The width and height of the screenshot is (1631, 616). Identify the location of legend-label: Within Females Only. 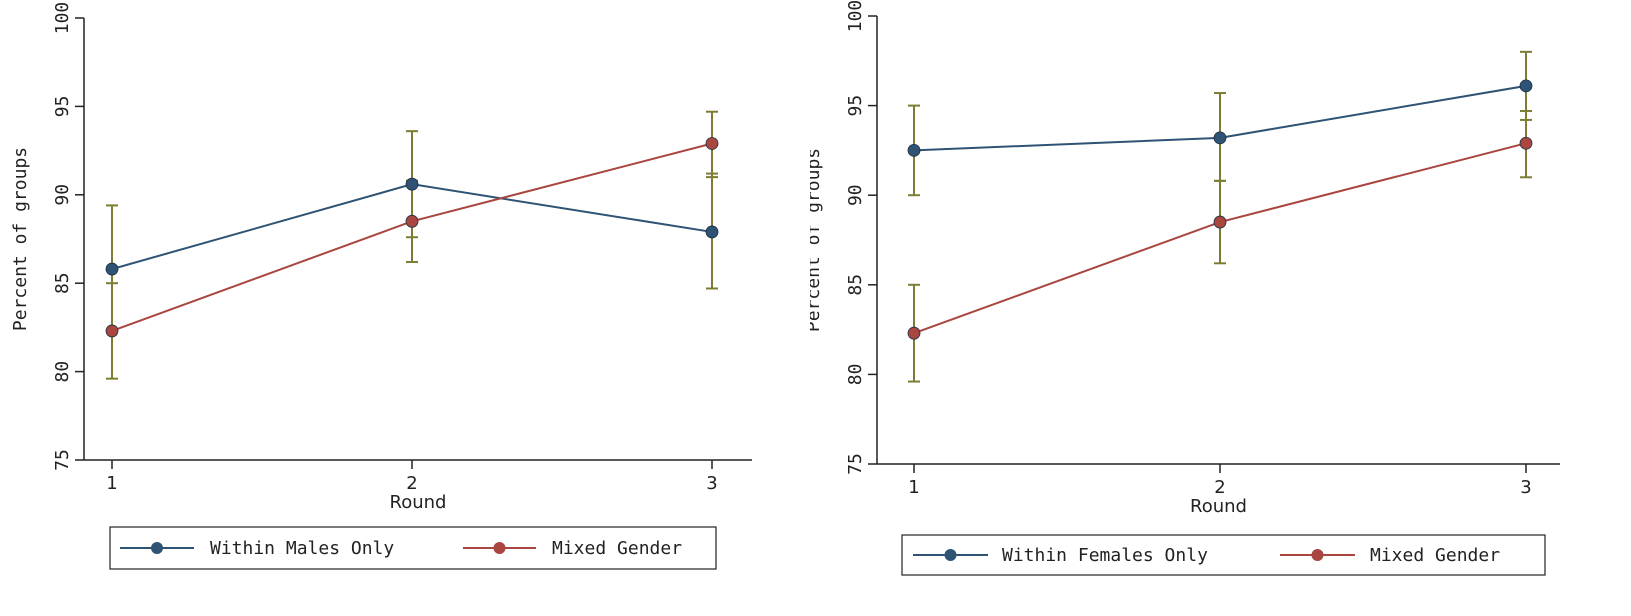
(1105, 555).